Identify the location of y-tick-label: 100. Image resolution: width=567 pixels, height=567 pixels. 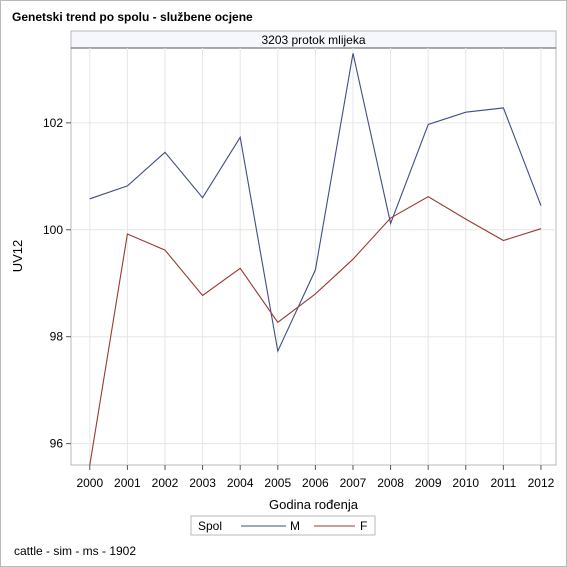
(53, 230).